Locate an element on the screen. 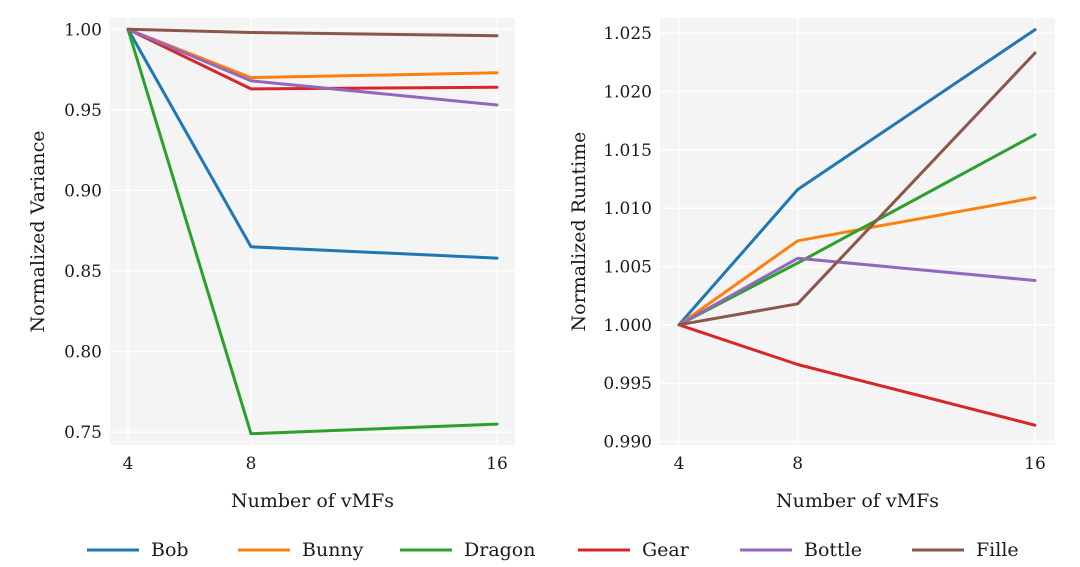  y-tick-label: 1.020 is located at coordinates (627, 93).